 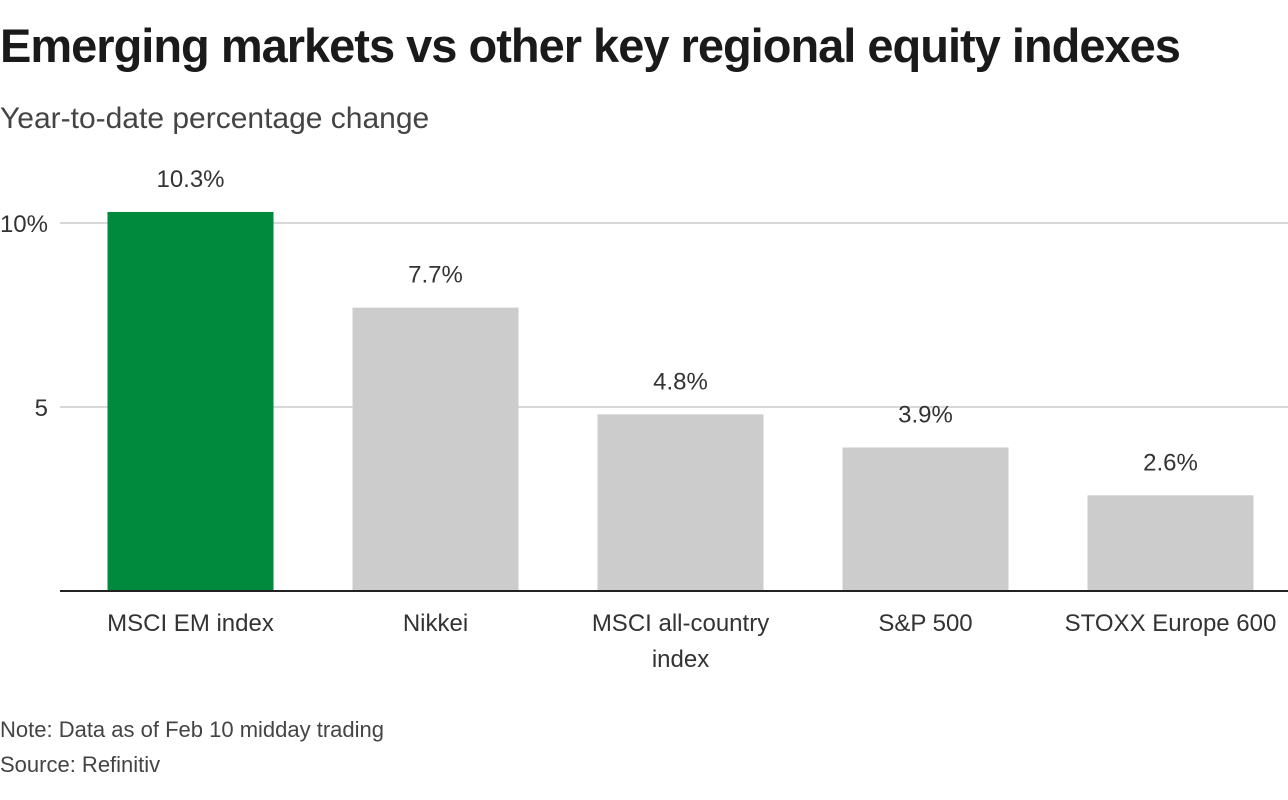 I want to click on bar-value-label: 3.9%, so click(x=925, y=414).